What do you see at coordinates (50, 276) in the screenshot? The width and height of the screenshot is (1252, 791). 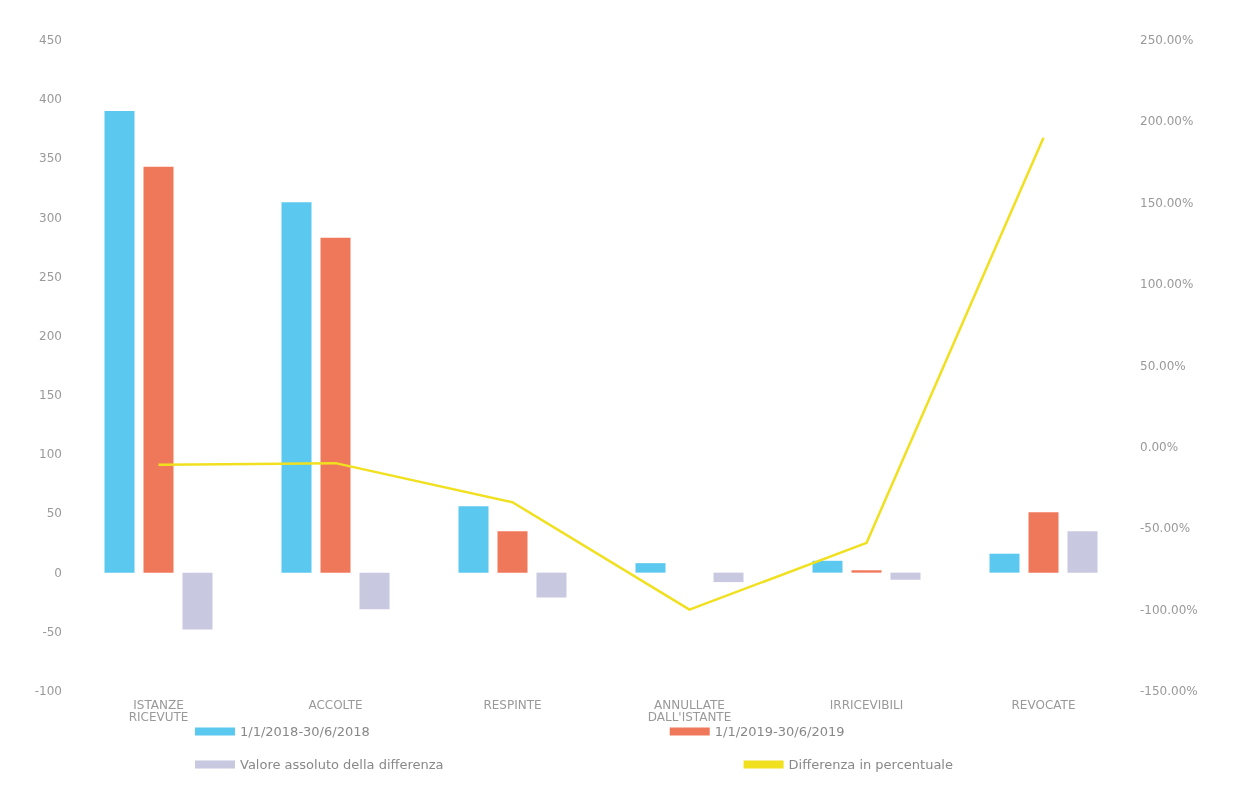 I see `y-tick-label: 250` at bounding box center [50, 276].